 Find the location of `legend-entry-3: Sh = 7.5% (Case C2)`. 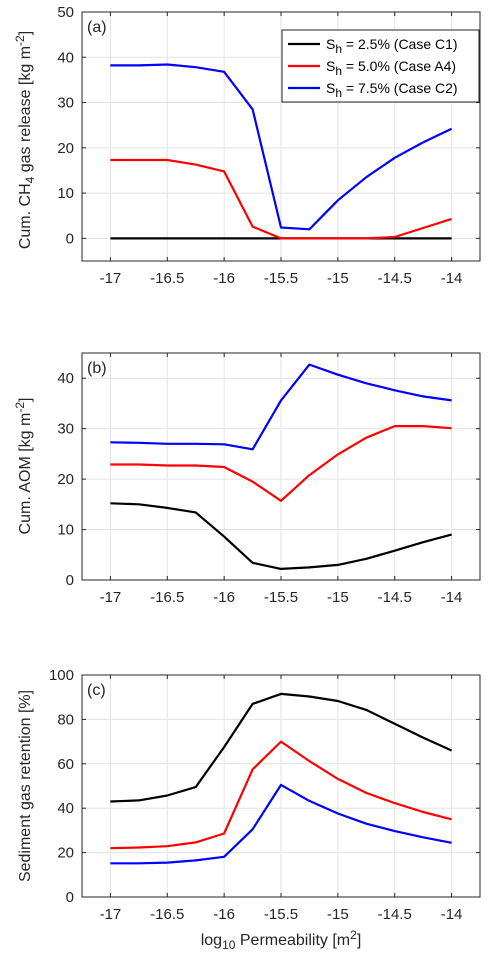

legend-entry-3: Sh = 7.5% (Case C2) is located at coordinates (392, 90).